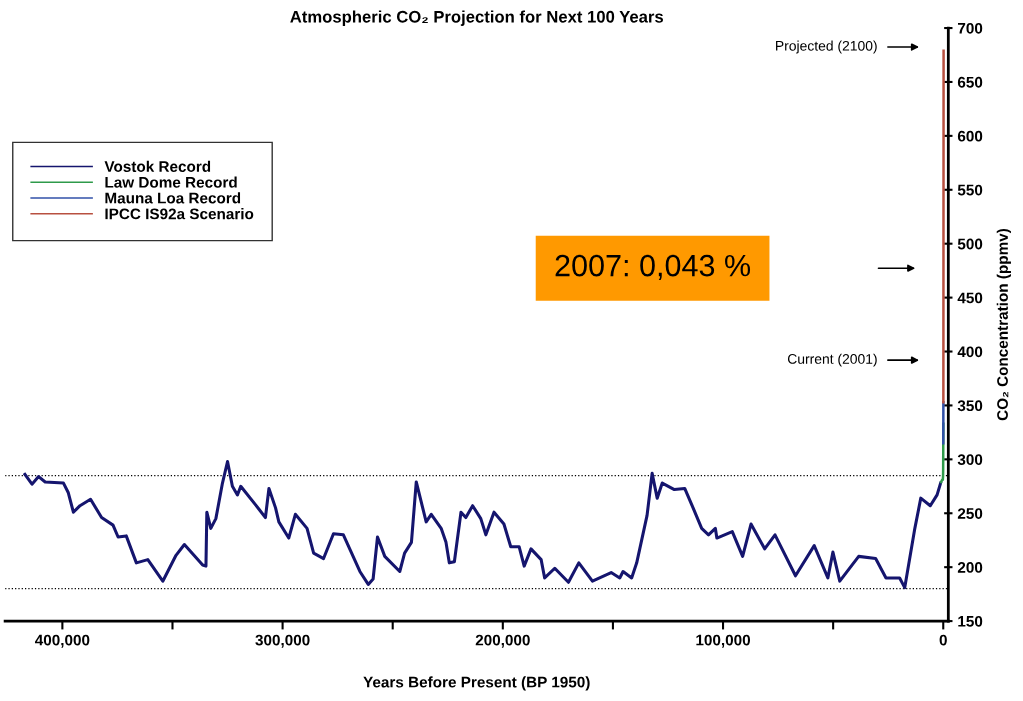  Describe the element at coordinates (970, 244) in the screenshot. I see `y-tick-label: 500` at that location.